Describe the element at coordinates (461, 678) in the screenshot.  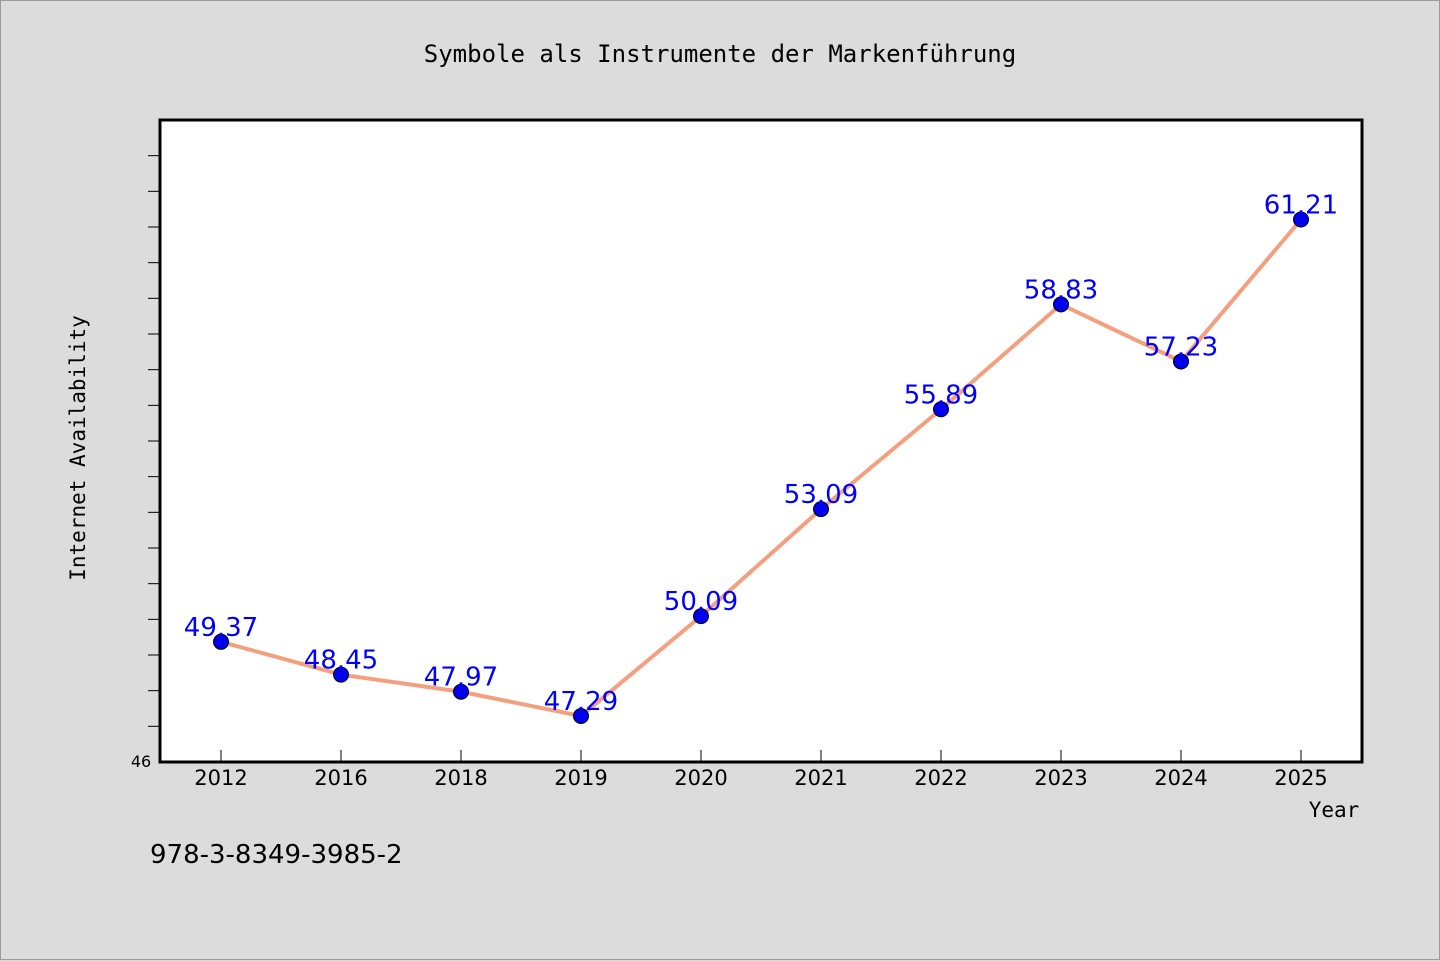
I see `data-label: 47.97` at that location.